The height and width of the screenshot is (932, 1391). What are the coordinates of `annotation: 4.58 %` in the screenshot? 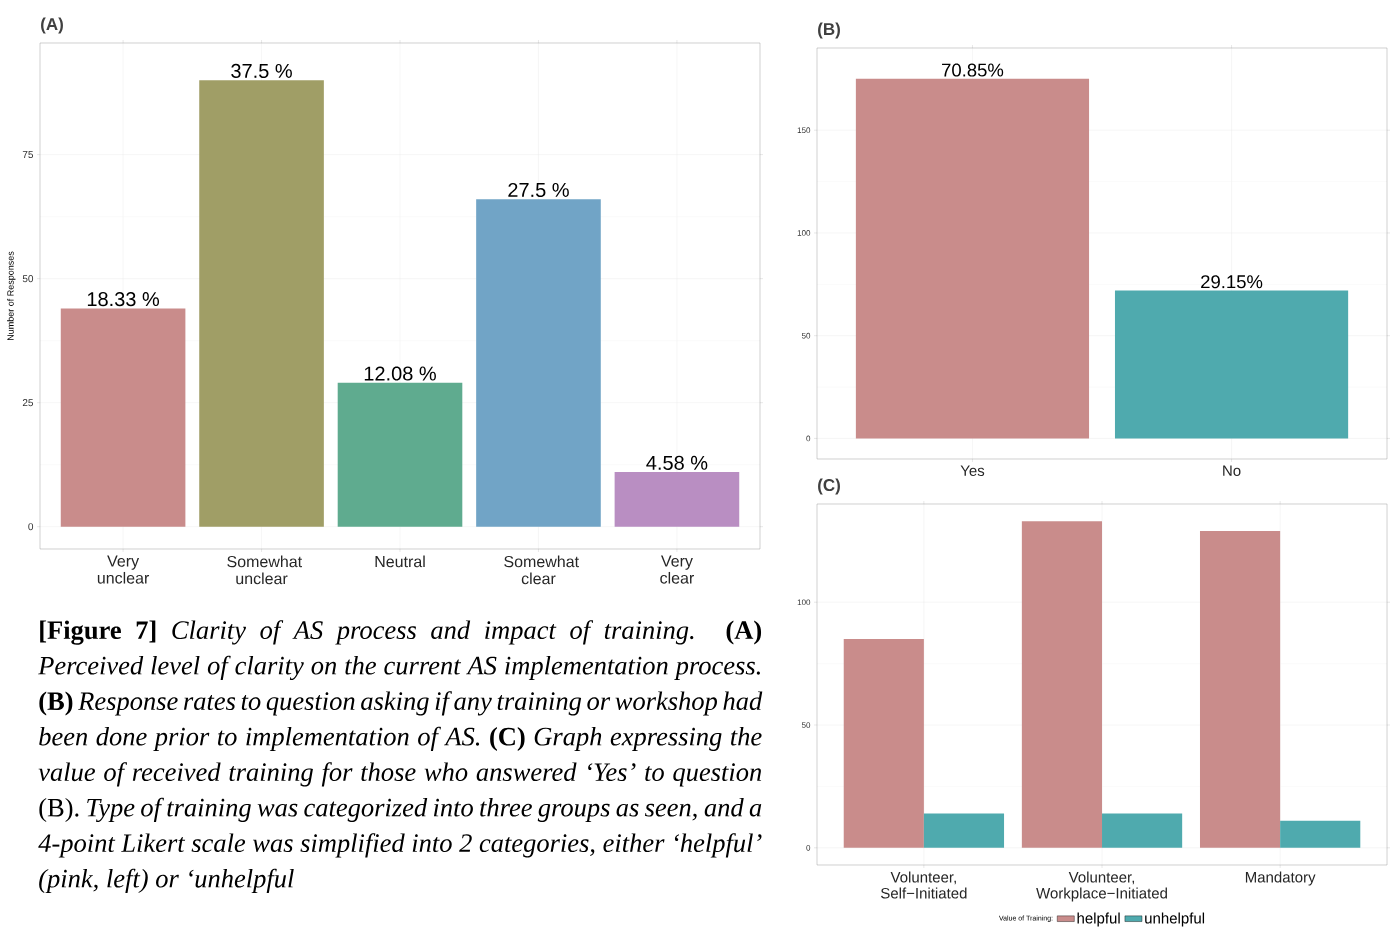 It's located at (677, 462).